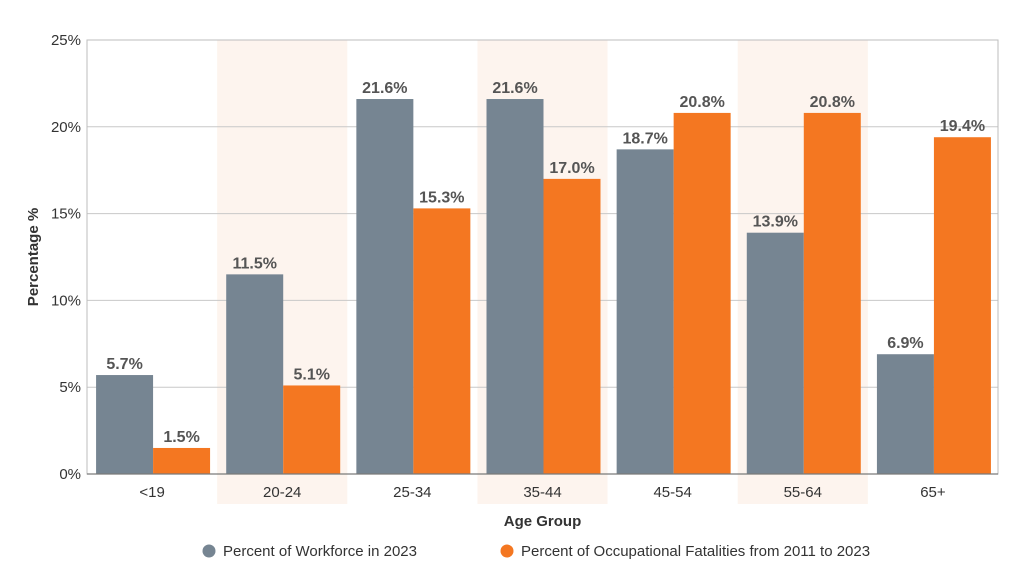 This screenshot has width=1024, height=587. I want to click on data-label: 11.5%, so click(254, 263).